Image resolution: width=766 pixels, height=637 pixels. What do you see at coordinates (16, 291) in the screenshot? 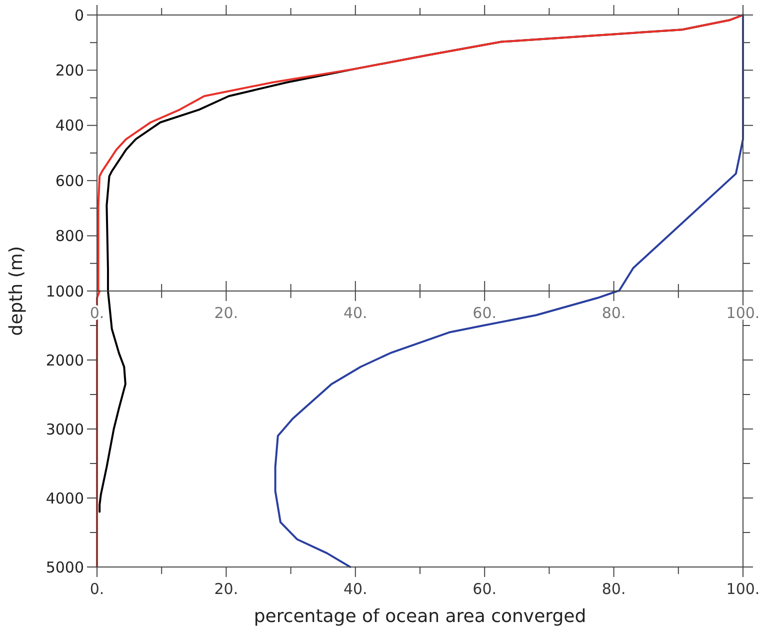
I see `y-axis-title: depth (m)` at bounding box center [16, 291].